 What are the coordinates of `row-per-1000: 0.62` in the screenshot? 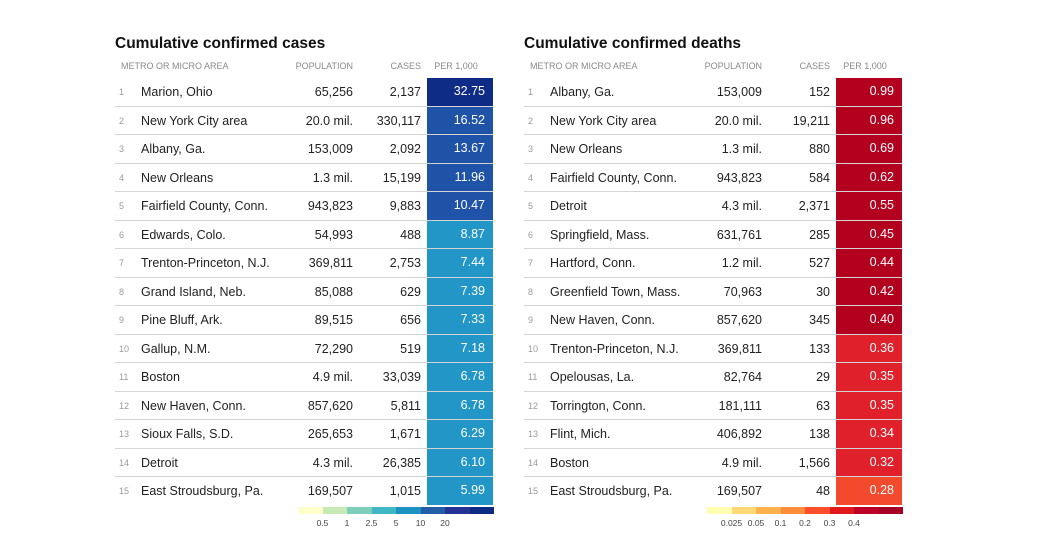 It's located at (869, 177).